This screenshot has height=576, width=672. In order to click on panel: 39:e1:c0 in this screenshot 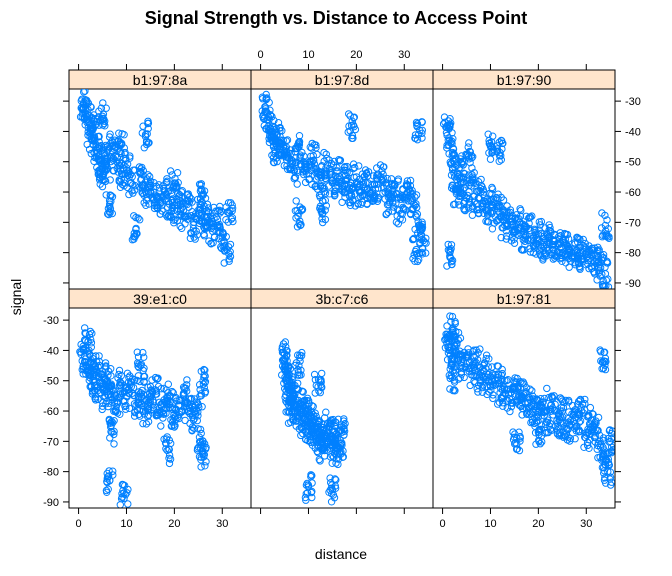, I will do `click(160, 398)`.